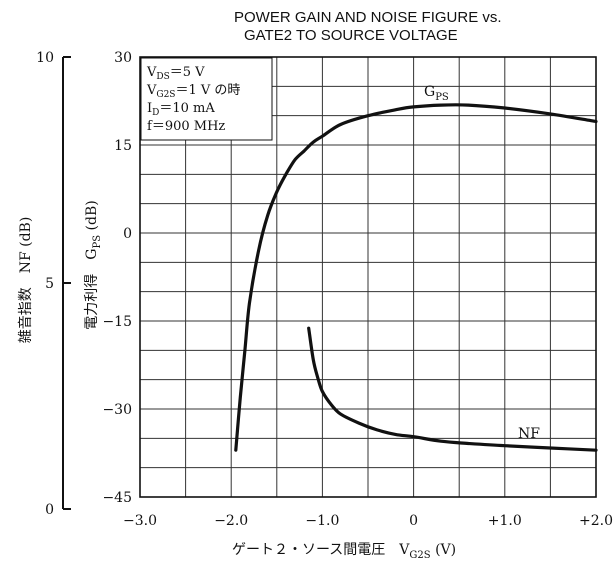  What do you see at coordinates (149, 108) in the screenshot?
I see `condition-symbol: I` at bounding box center [149, 108].